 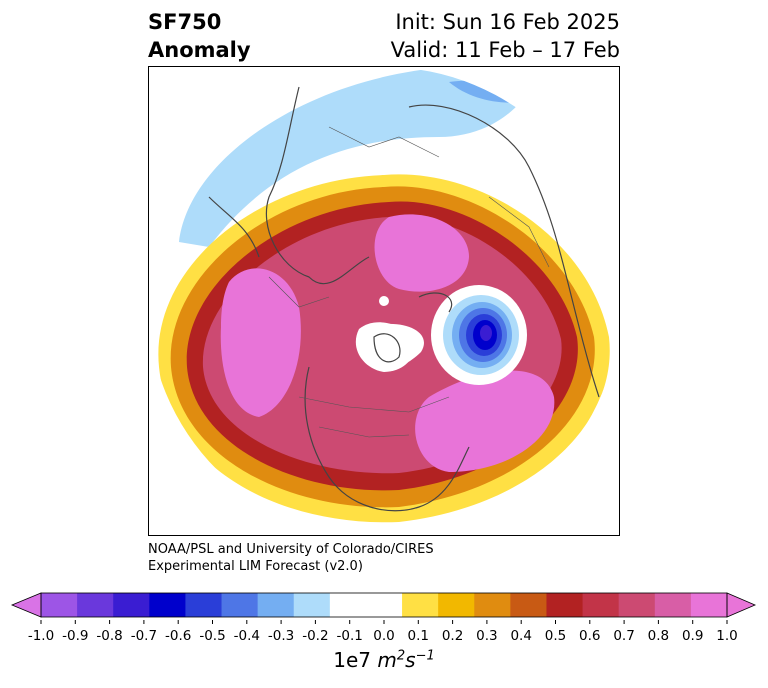 I want to click on colorbar-outline, so click(x=384, y=605).